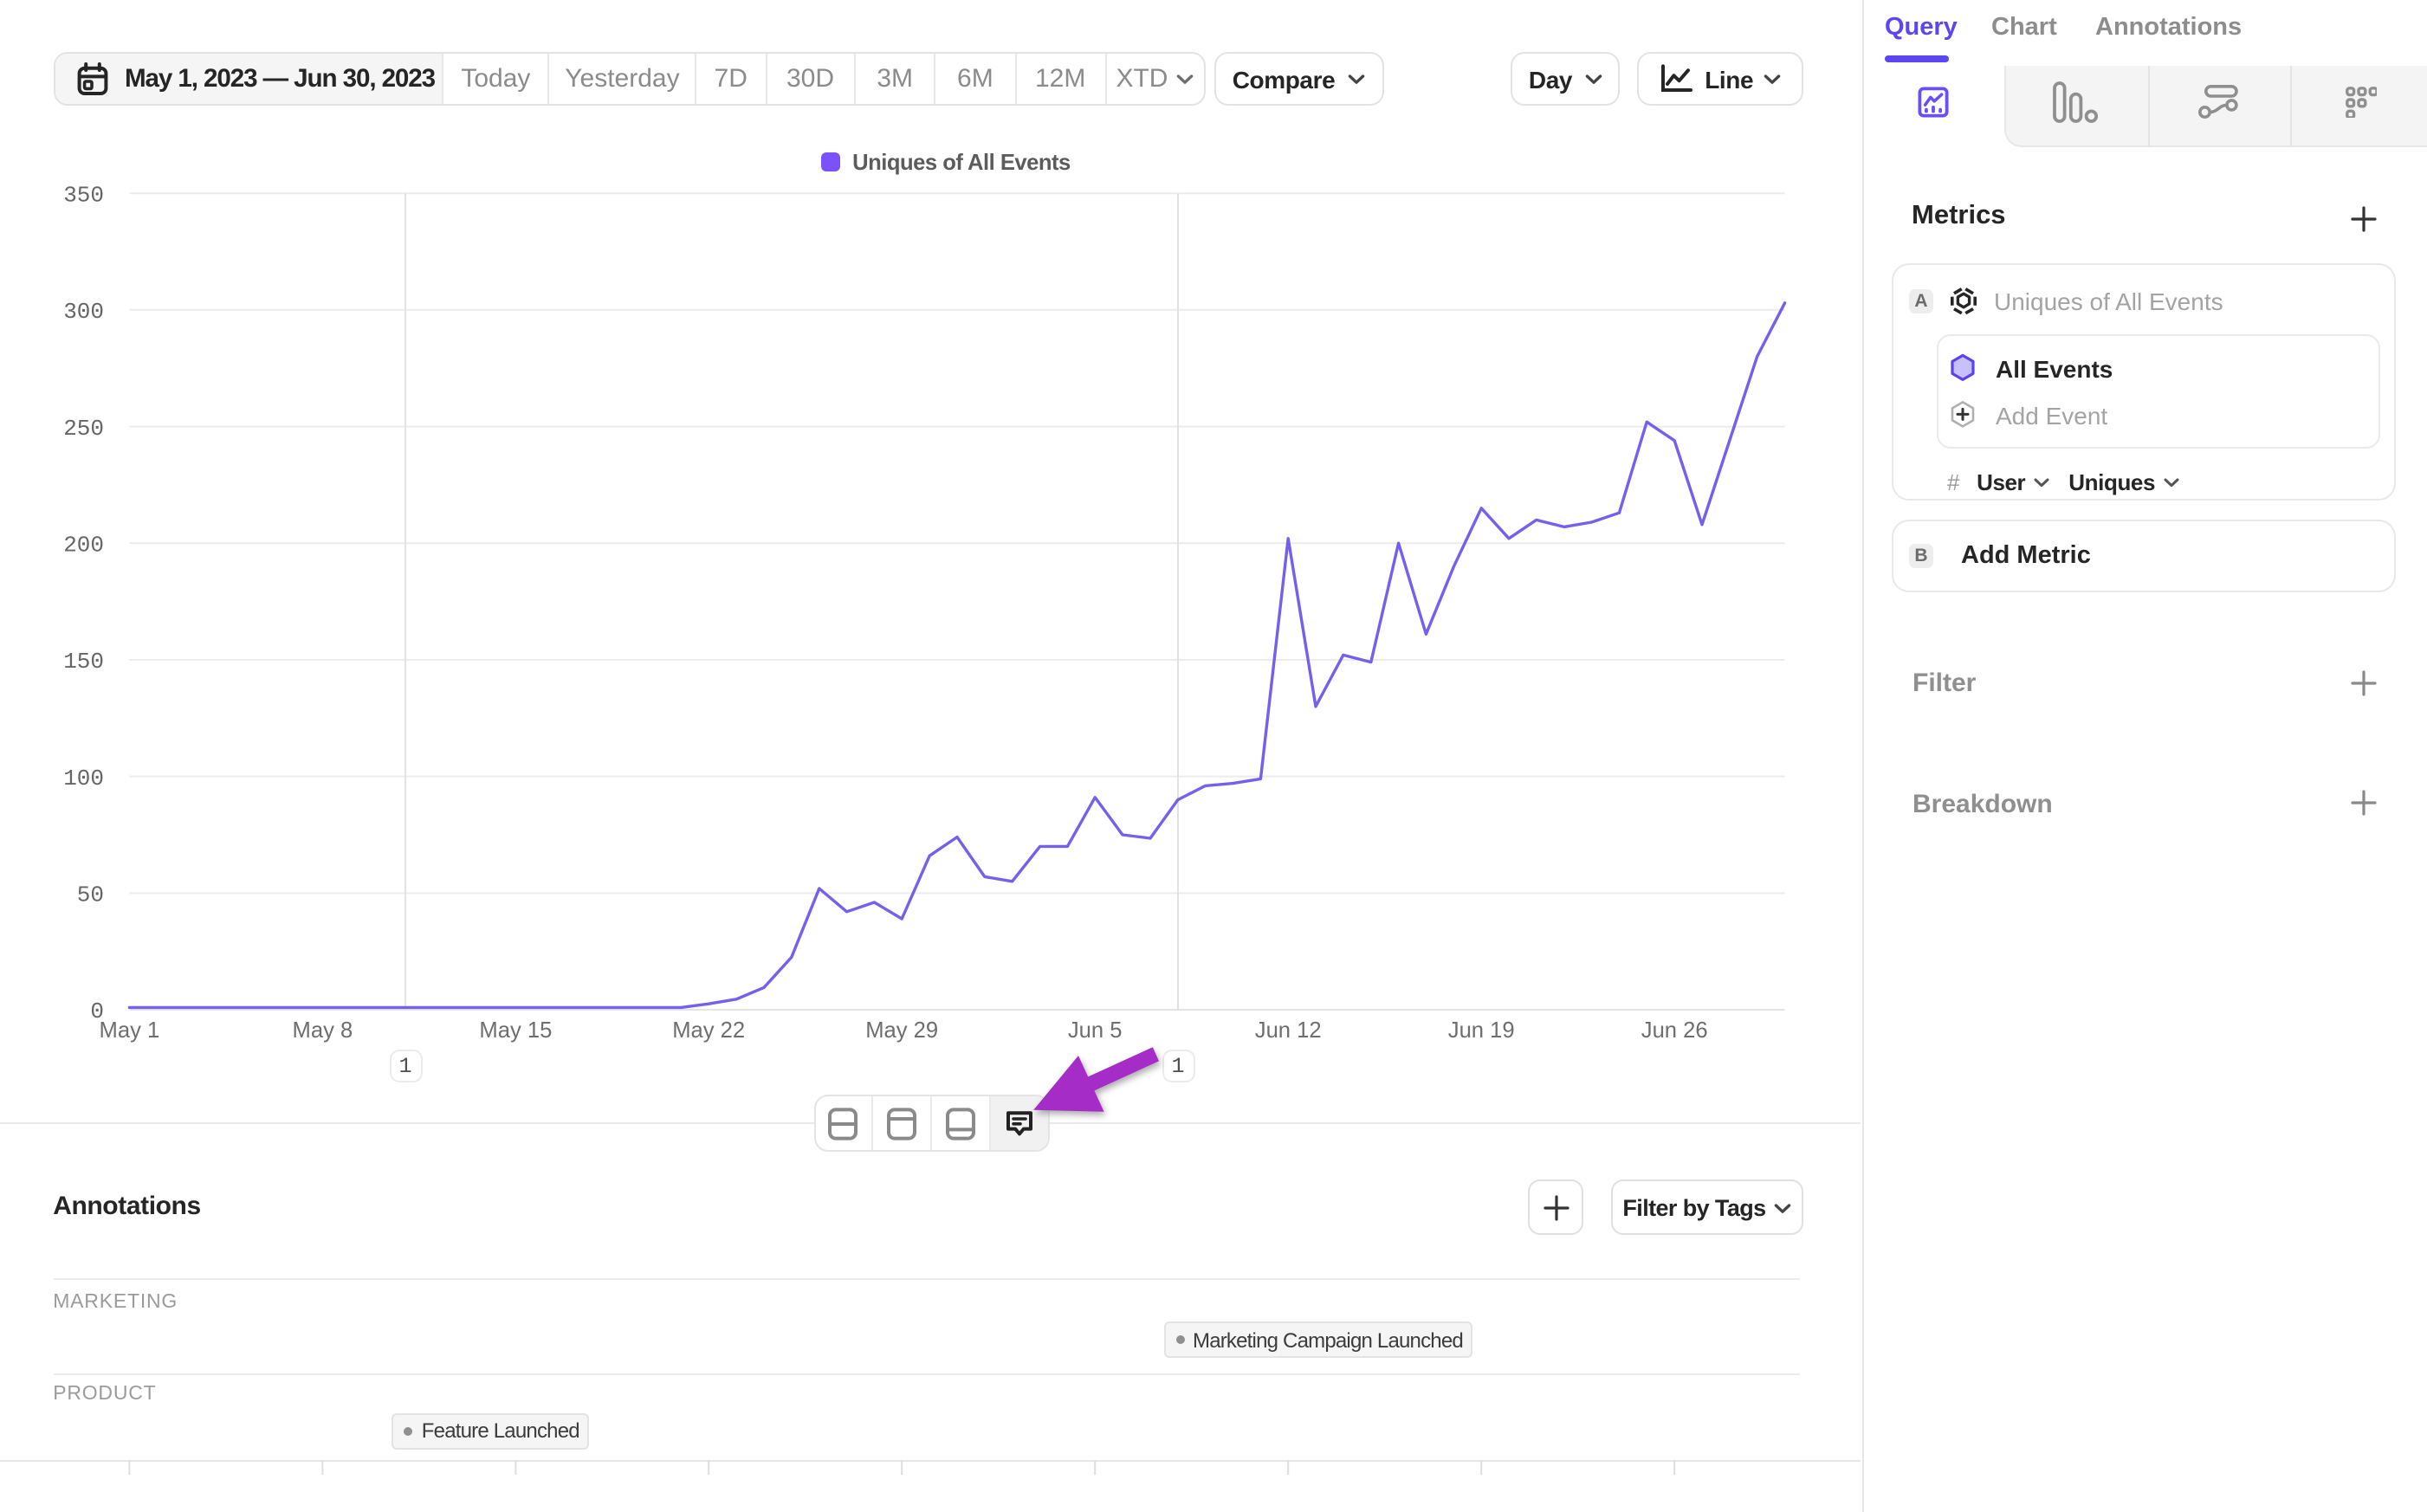 This screenshot has height=1512, width=2427. Describe the element at coordinates (1481, 1030) in the screenshot. I see `svg-text: Jun 19` at that location.